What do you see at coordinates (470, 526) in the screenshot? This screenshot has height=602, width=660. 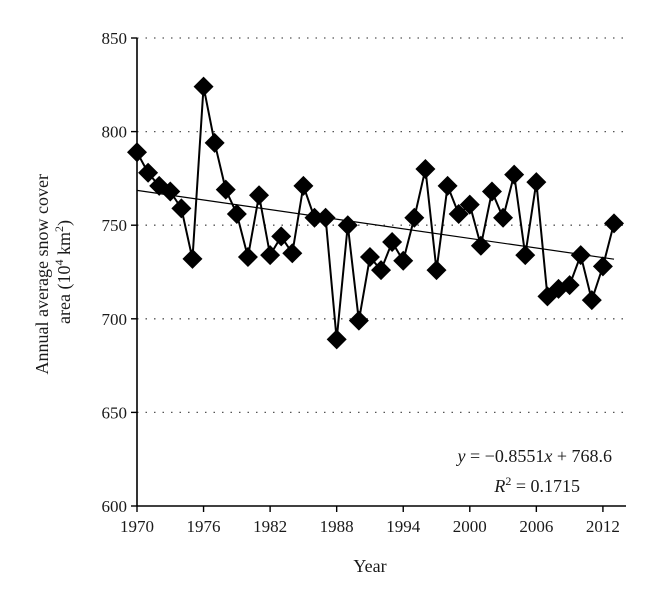 I see `x-tick-label: 2000` at bounding box center [470, 526].